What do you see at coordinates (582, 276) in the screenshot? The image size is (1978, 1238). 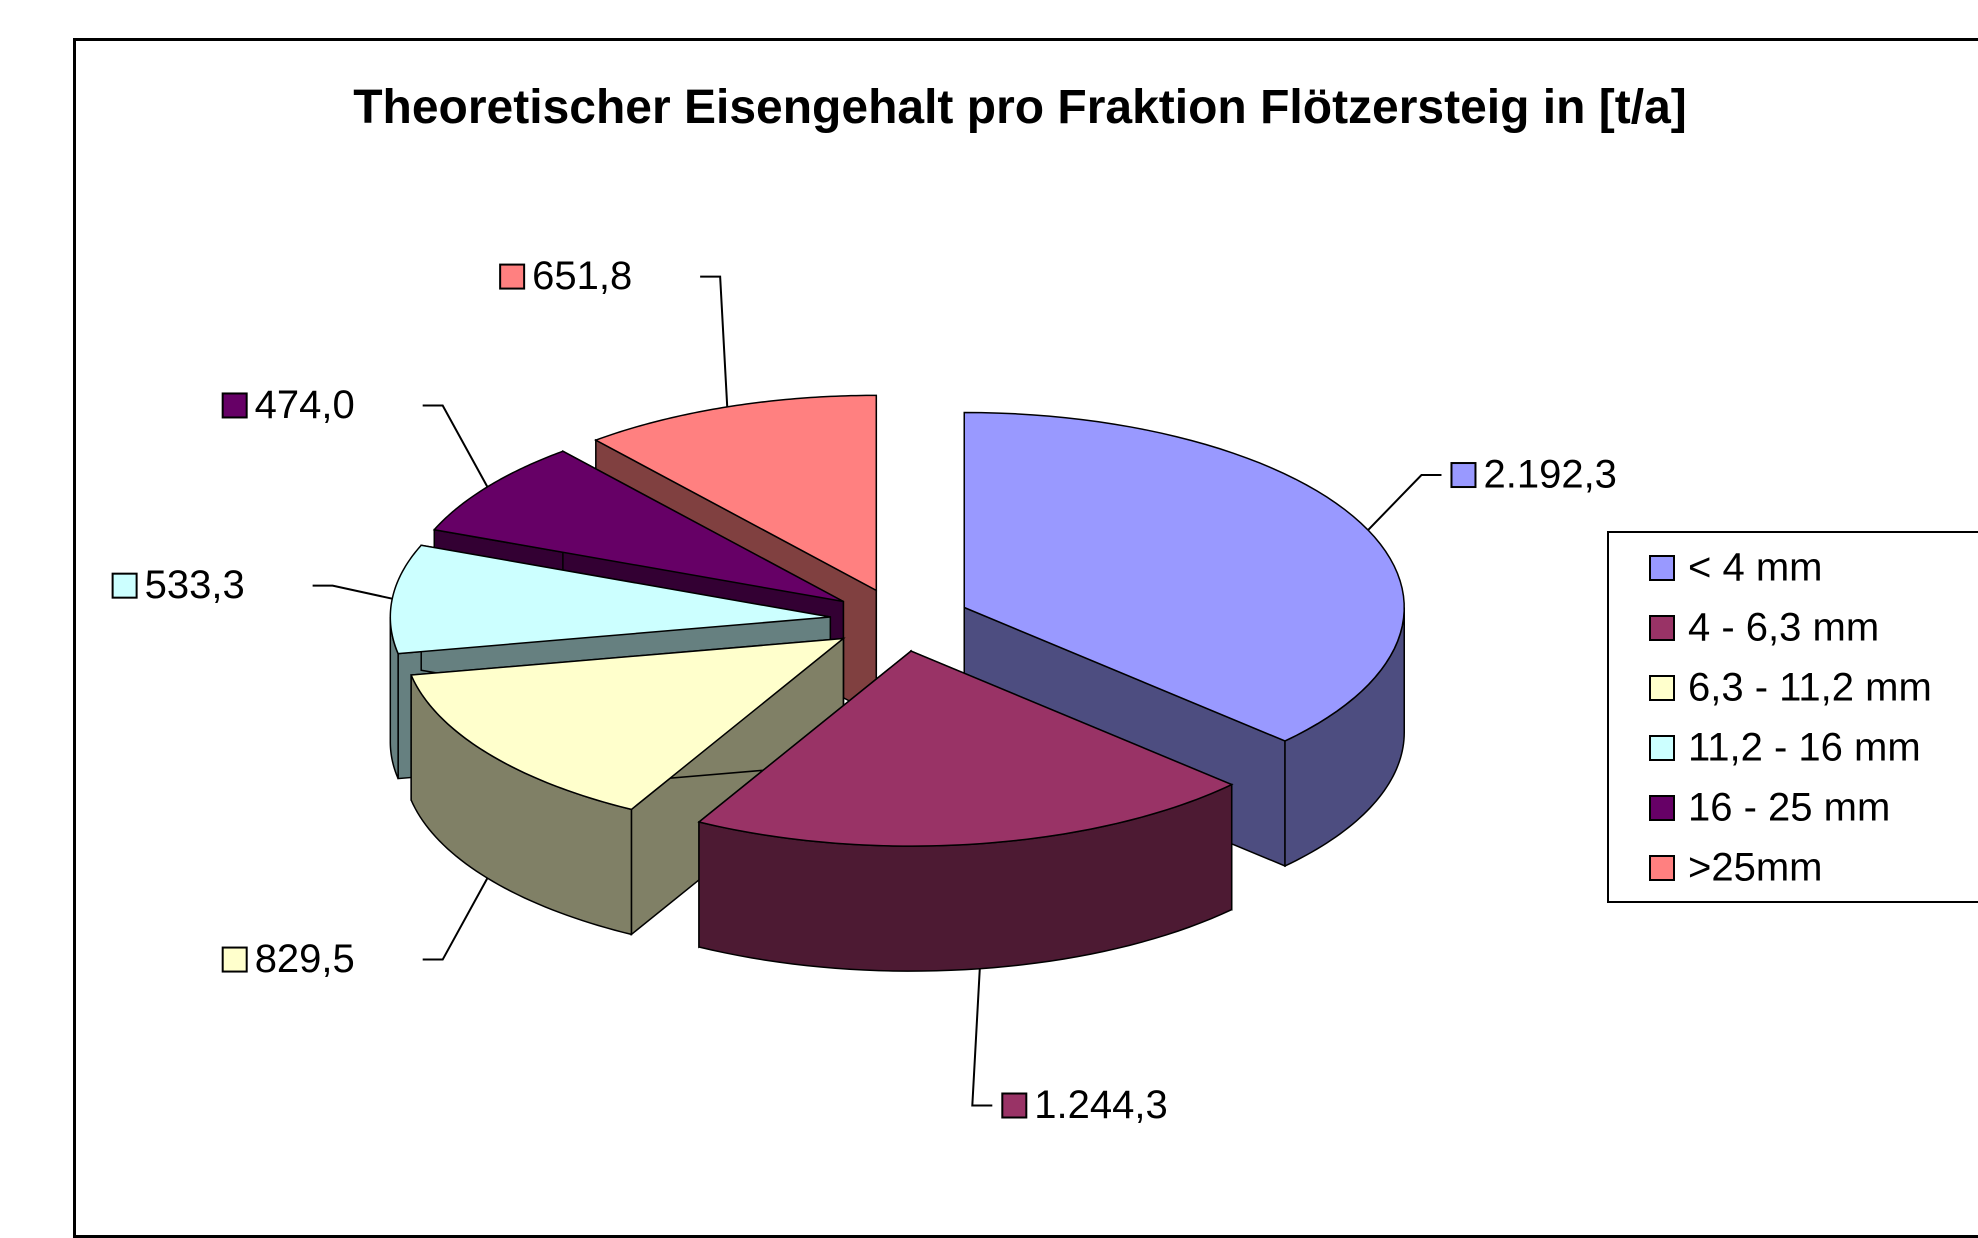 I see `data-label: 651,8` at bounding box center [582, 276].